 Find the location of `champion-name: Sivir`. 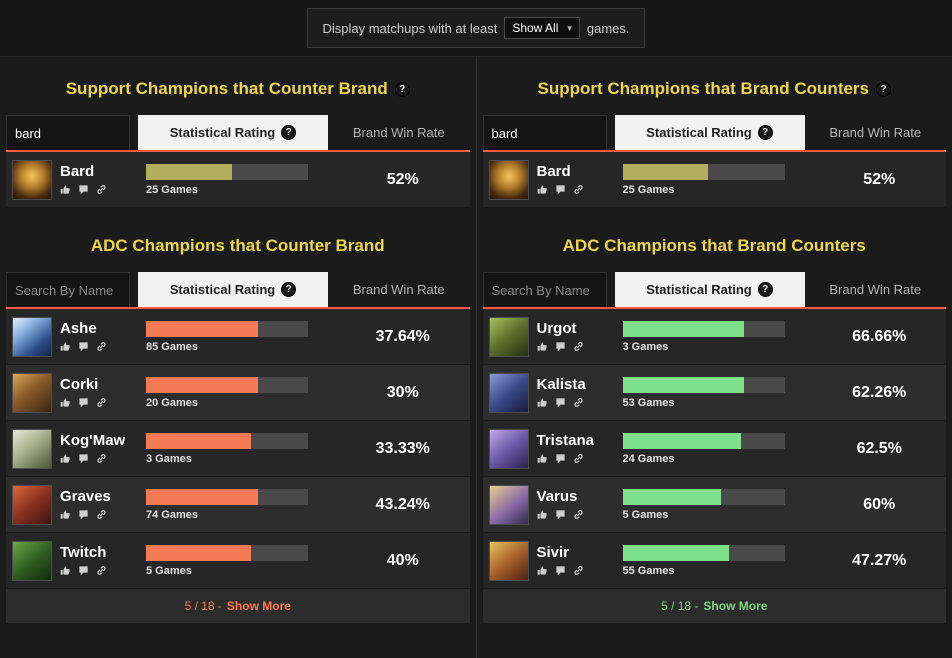

champion-name: Sivir is located at coordinates (553, 552).